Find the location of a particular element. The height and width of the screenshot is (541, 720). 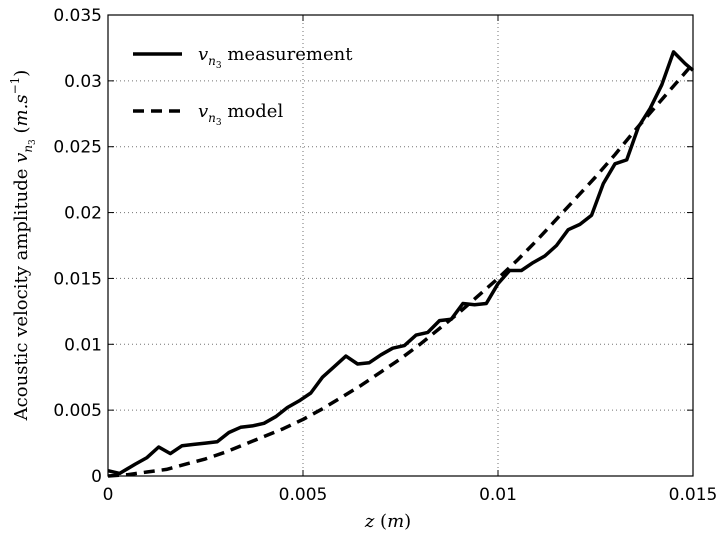

y-tick-label: 0.025 is located at coordinates (77, 148).